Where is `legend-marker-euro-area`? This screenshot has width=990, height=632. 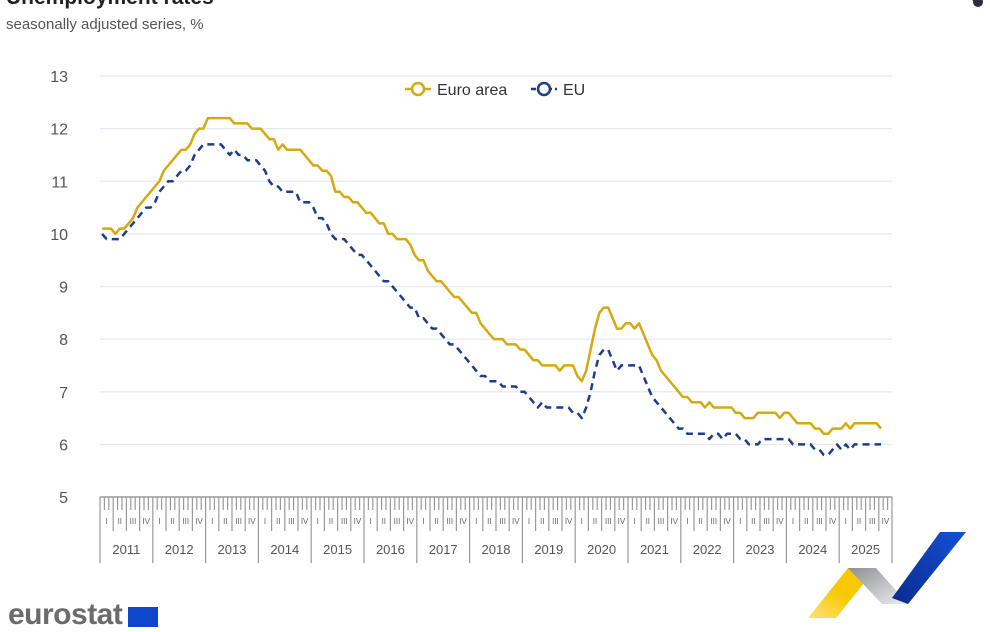 legend-marker-euro-area is located at coordinates (418, 89).